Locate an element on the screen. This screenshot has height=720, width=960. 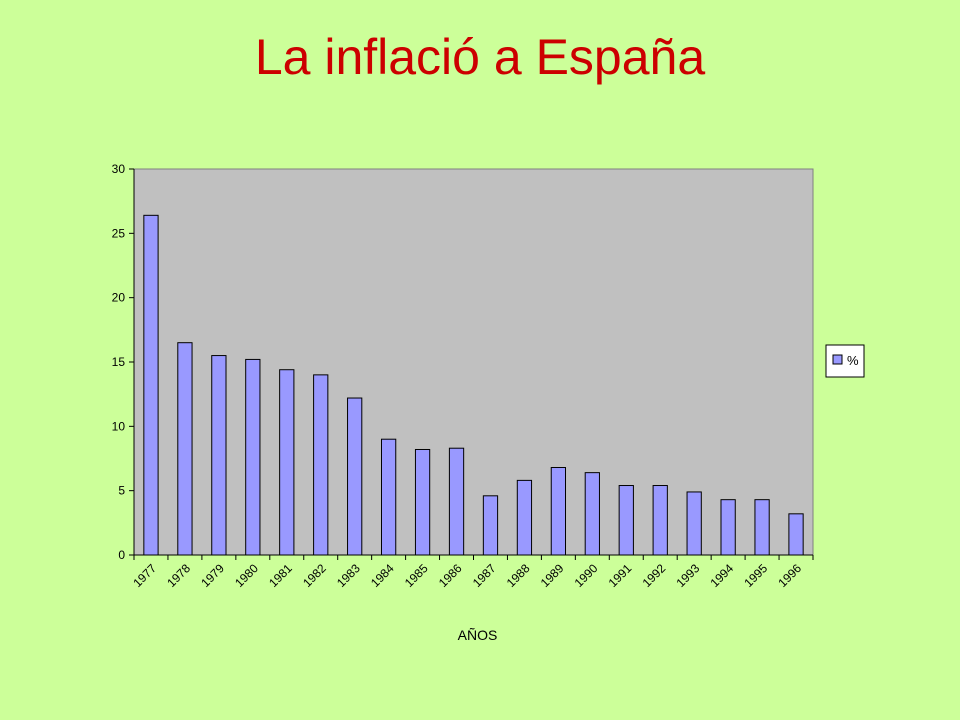
x-tick-label: 1981 is located at coordinates (280, 575).